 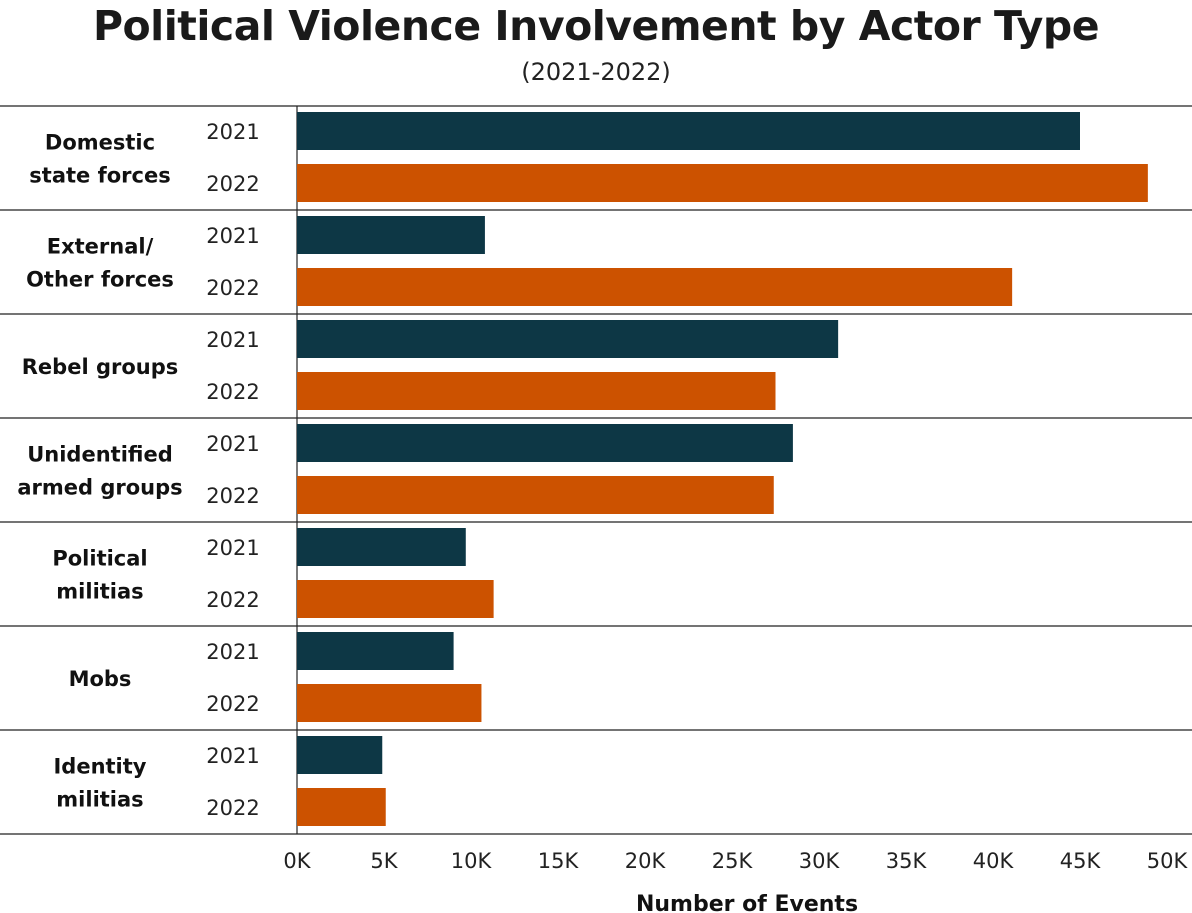 I want to click on x-axis-label: Number of Events, so click(x=747, y=902).